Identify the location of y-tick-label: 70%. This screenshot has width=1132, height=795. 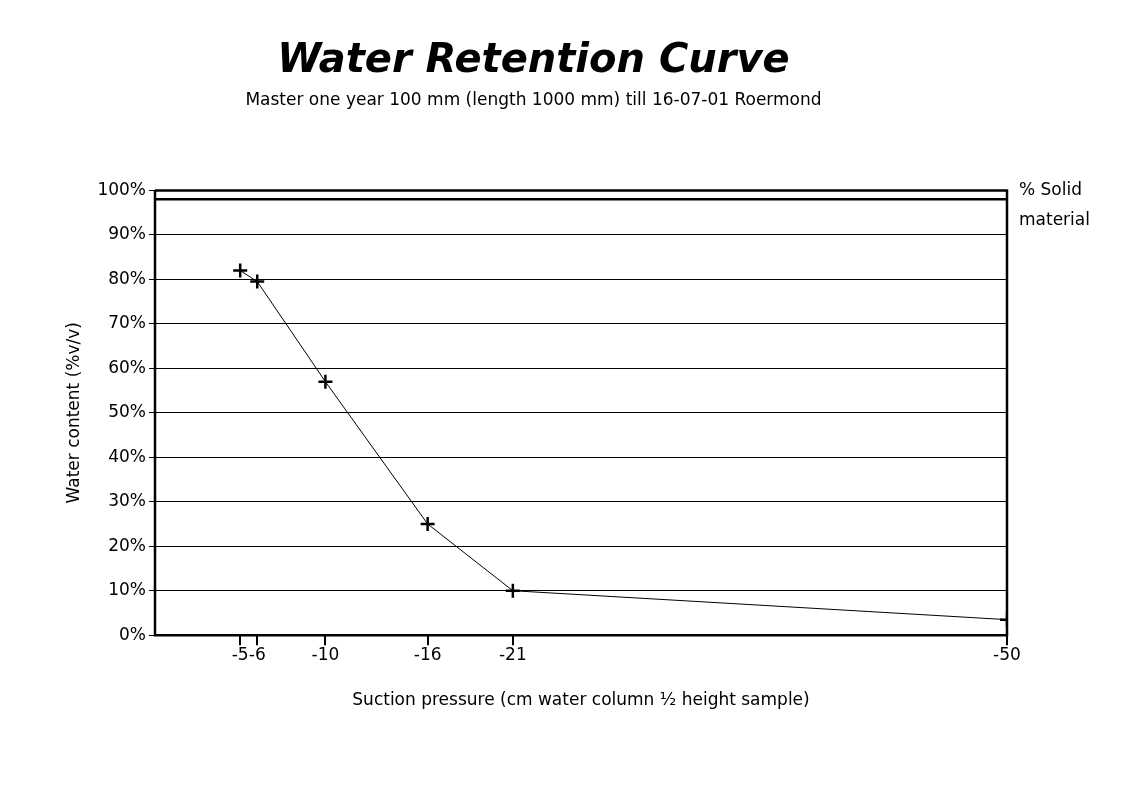
(127, 322).